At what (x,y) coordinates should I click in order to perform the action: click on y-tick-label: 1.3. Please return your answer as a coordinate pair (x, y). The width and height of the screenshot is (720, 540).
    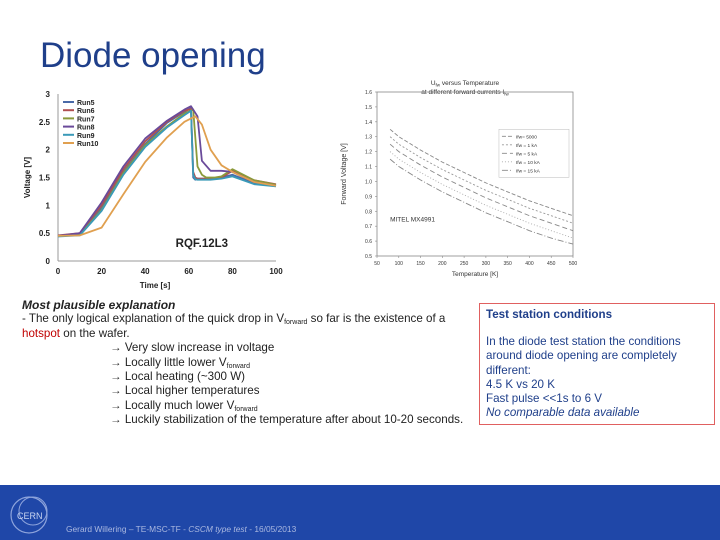
    Looking at the image, I should click on (368, 138).